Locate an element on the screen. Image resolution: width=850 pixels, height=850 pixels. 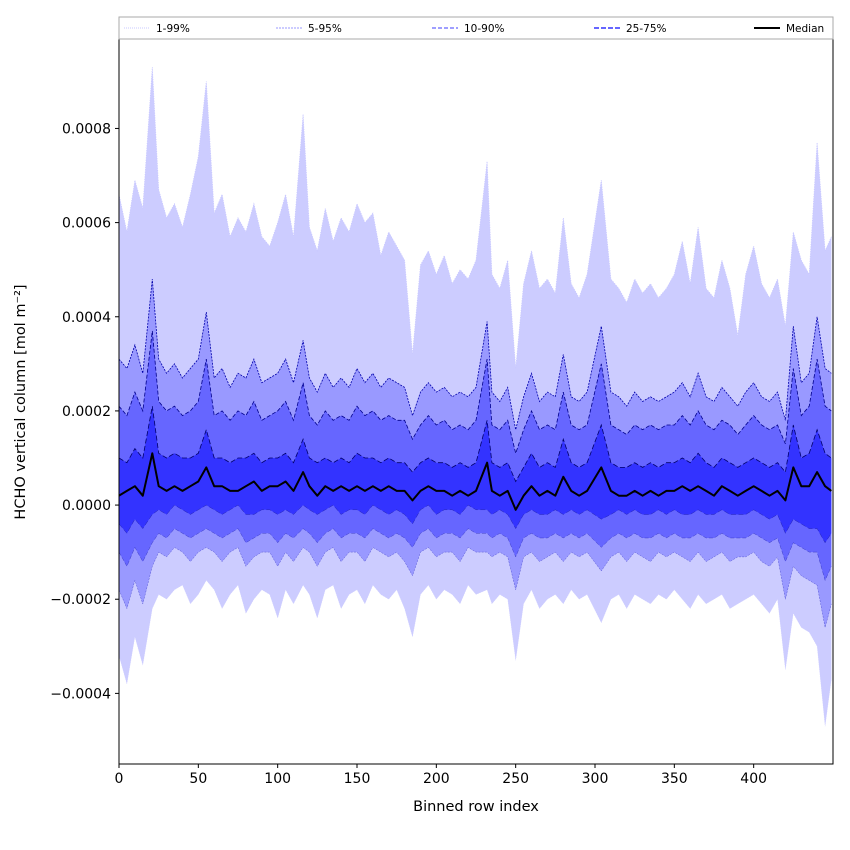
legend-box is located at coordinates (476, 28).